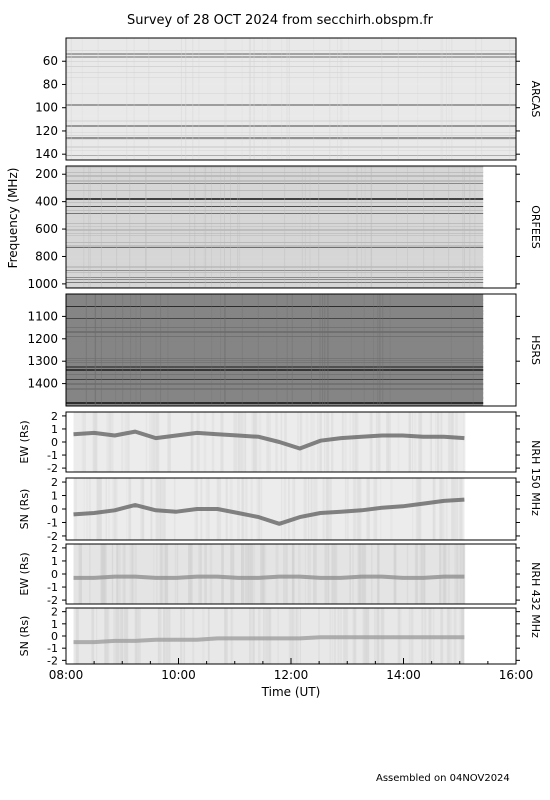  What do you see at coordinates (24, 441) in the screenshot?
I see `y-axis-label-nrh150_ew: EW (Rs)` at bounding box center [24, 441].